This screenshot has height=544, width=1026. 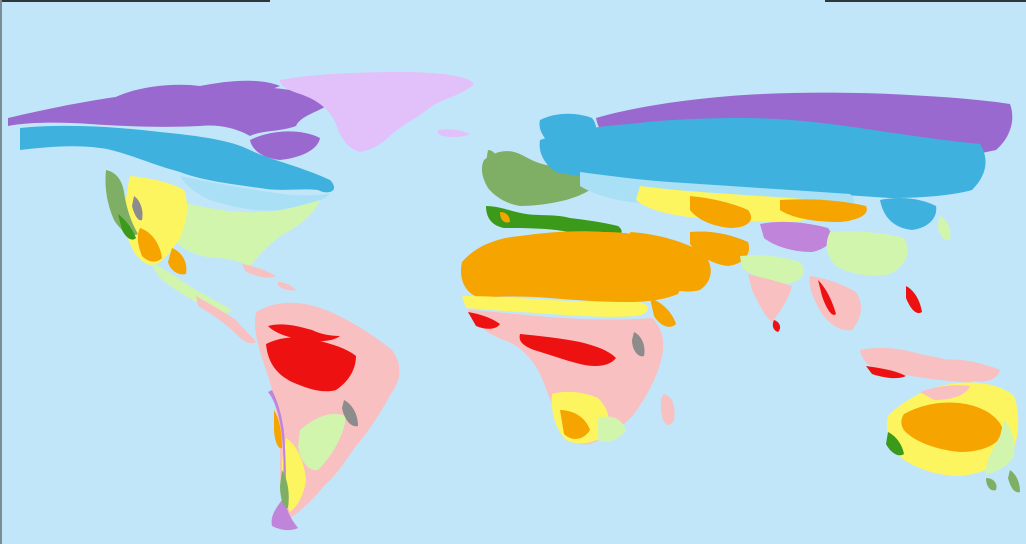 I want to click on china-east, so click(x=867, y=253).